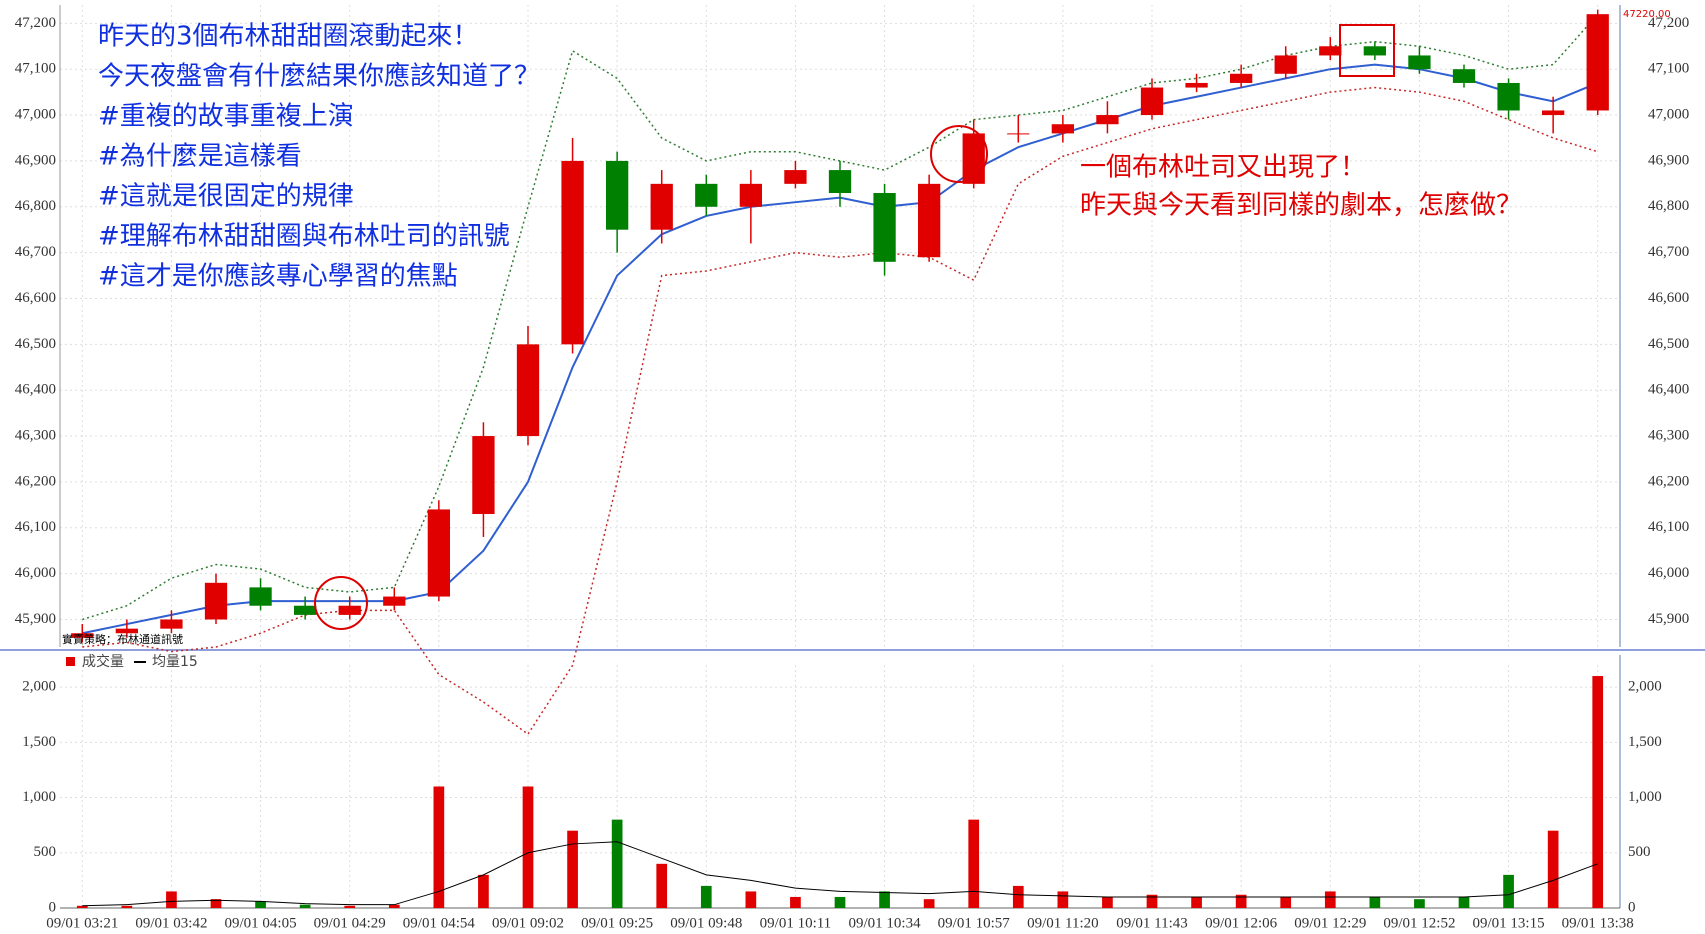 The height and width of the screenshot is (934, 1705). What do you see at coordinates (706, 923) in the screenshot?
I see `x-tick-label: 09/01 09:48` at bounding box center [706, 923].